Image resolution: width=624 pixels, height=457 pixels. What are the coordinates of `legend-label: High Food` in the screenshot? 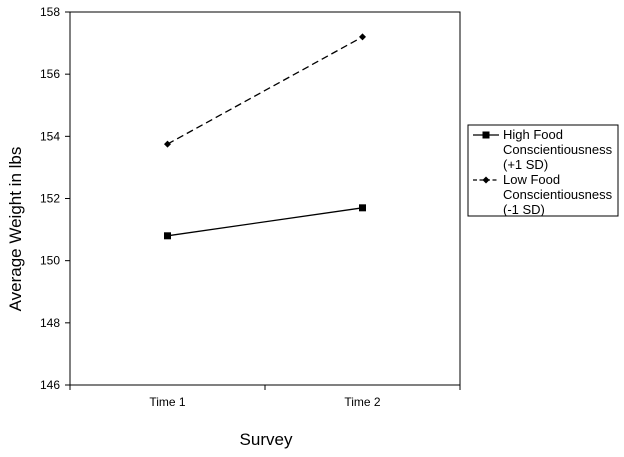 It's located at (533, 134).